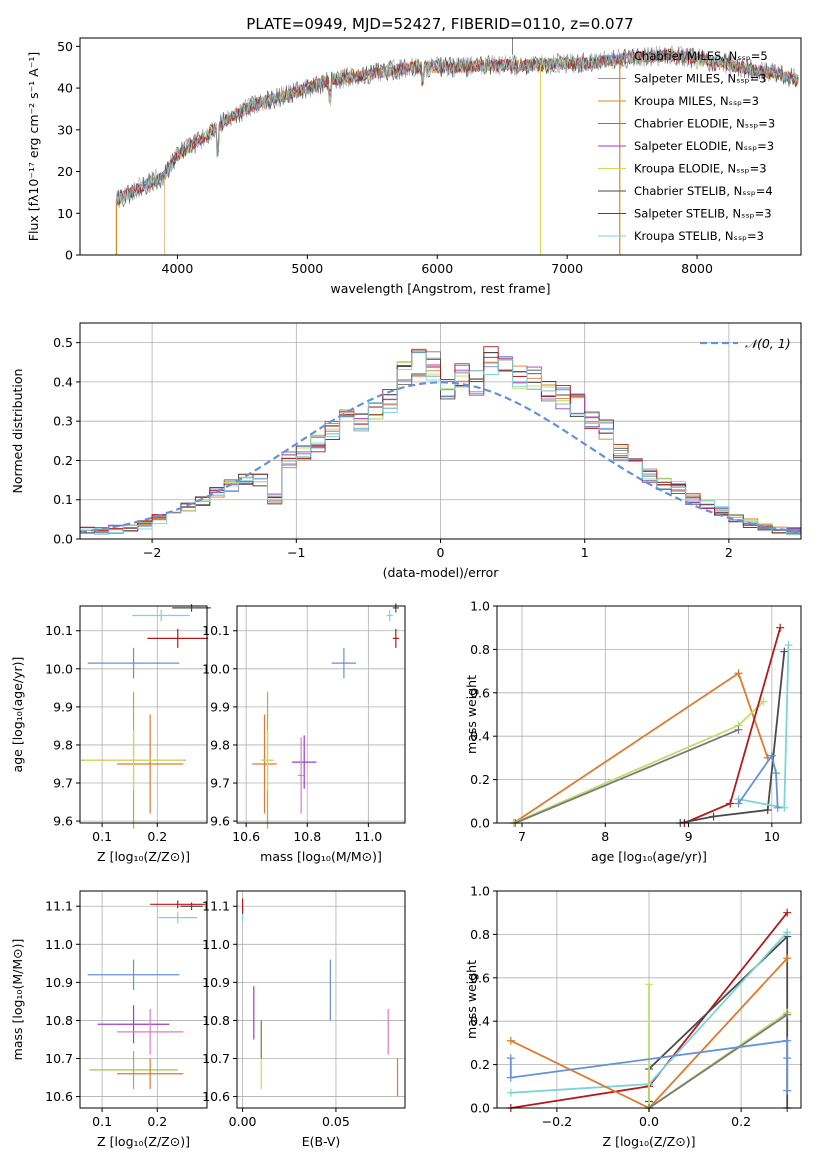 The width and height of the screenshot is (819, 1170). What do you see at coordinates (441, 552) in the screenshot?
I see `x-tick-label: 0` at bounding box center [441, 552].